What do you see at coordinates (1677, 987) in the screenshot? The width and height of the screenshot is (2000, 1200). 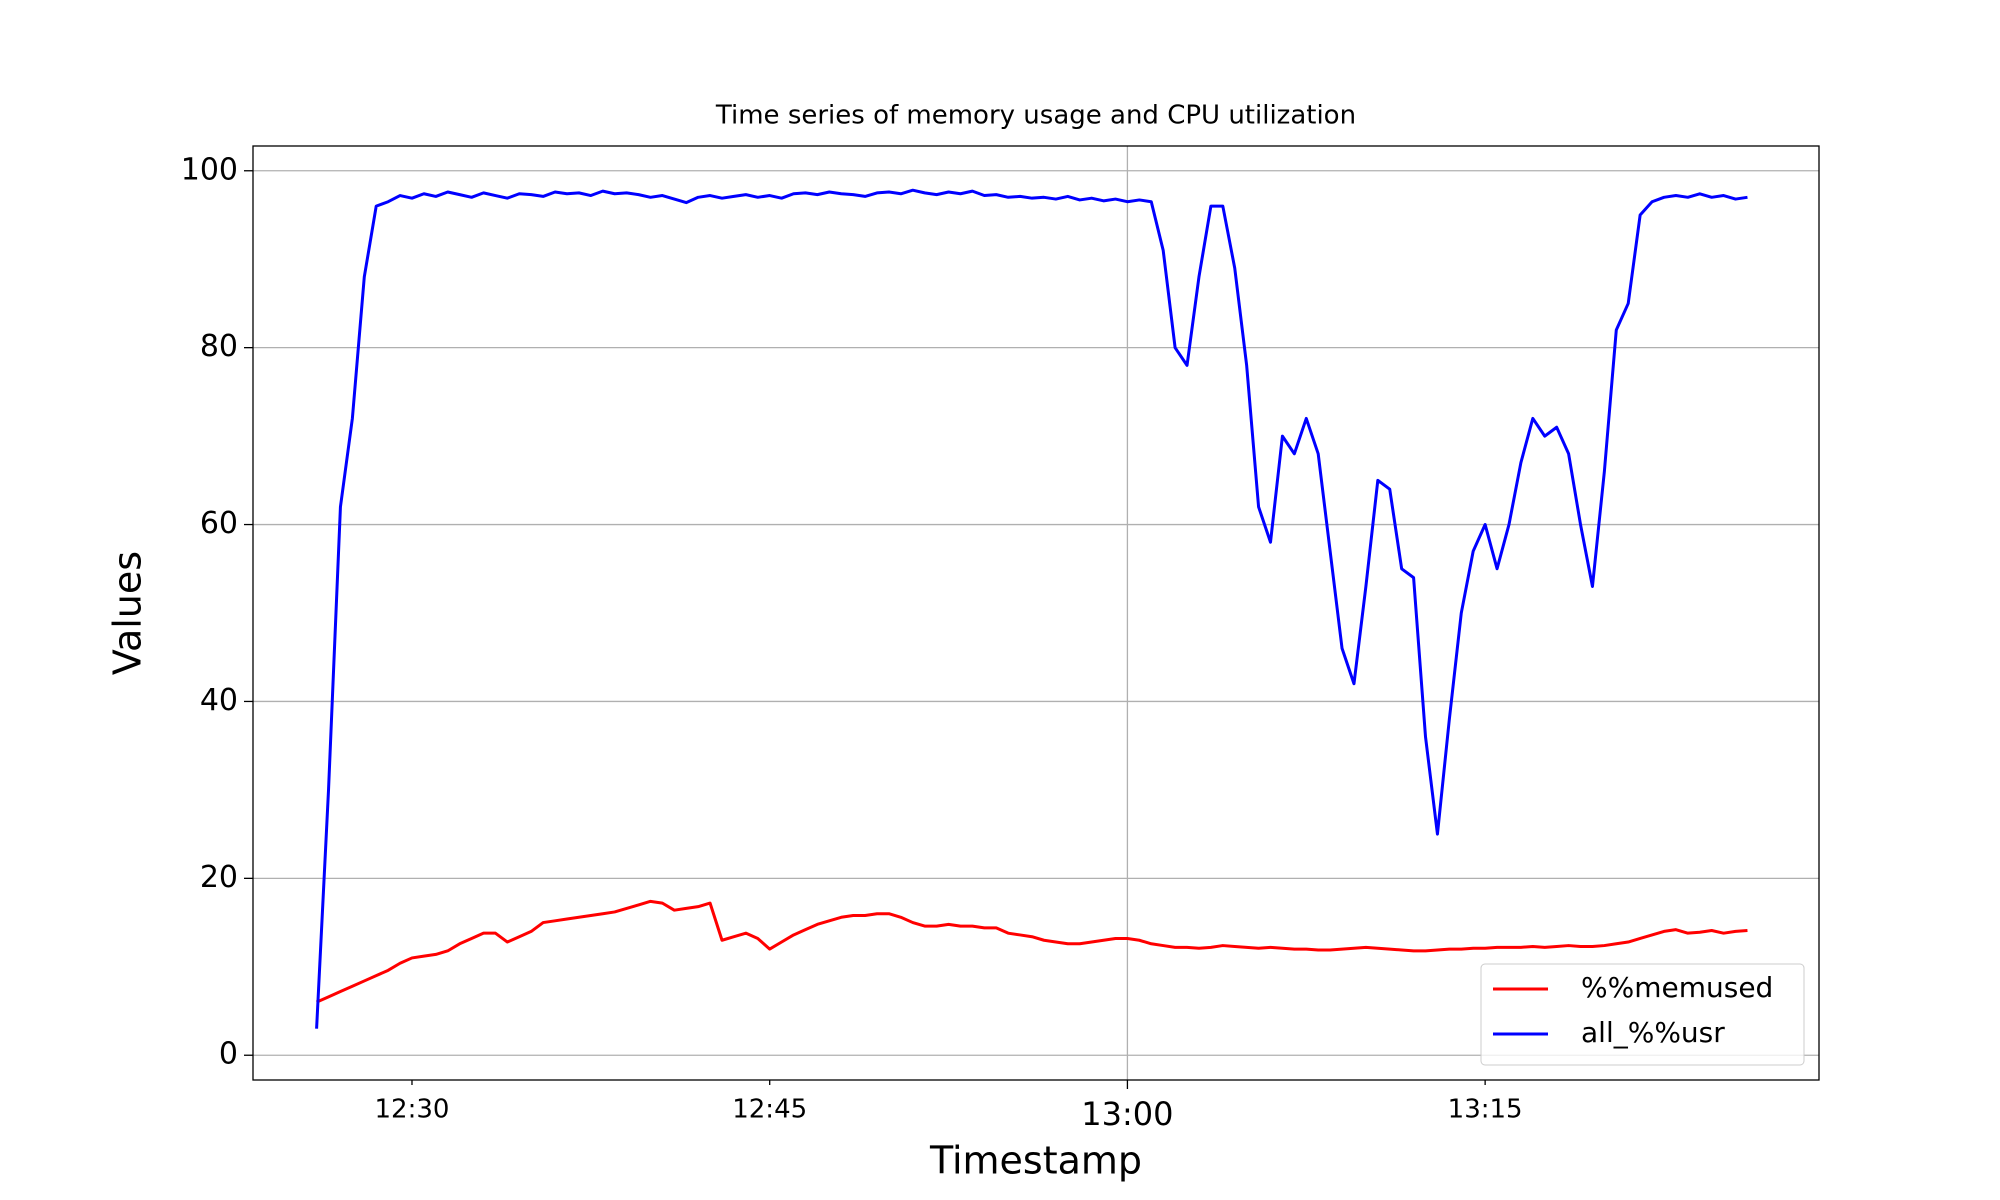 I see `legend-label: %%memused` at bounding box center [1677, 987].